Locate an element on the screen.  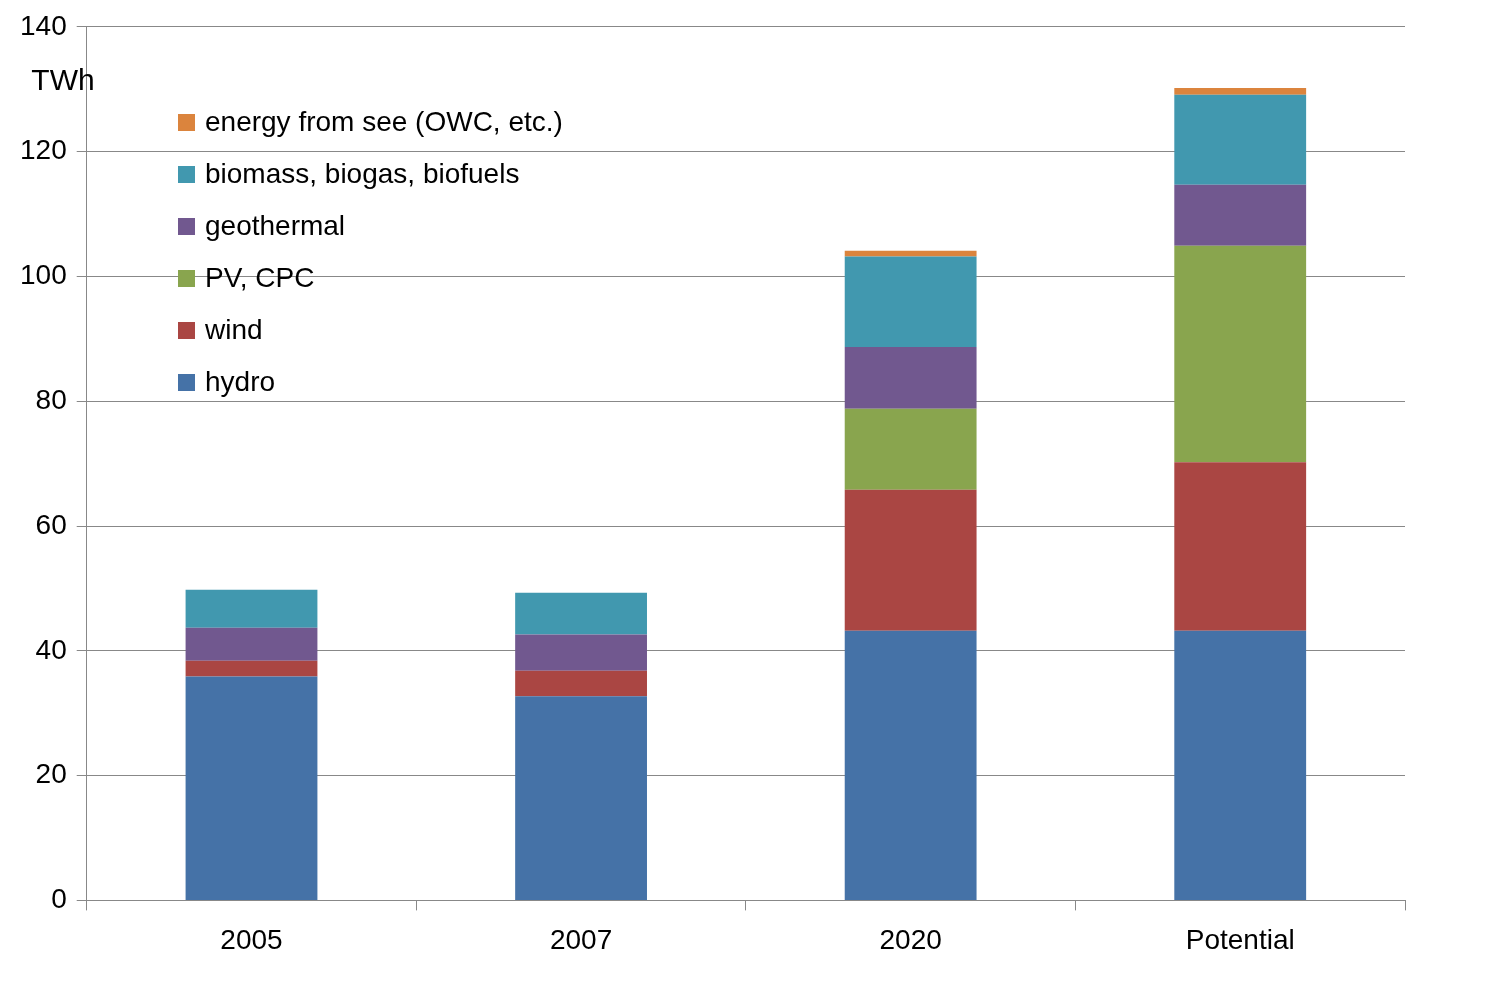
y-tick-label: 0 is located at coordinates (59, 899).